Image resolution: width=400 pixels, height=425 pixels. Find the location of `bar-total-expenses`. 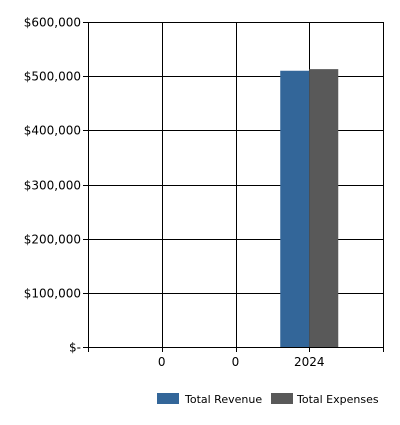

bar-total-expenses is located at coordinates (324, 208).